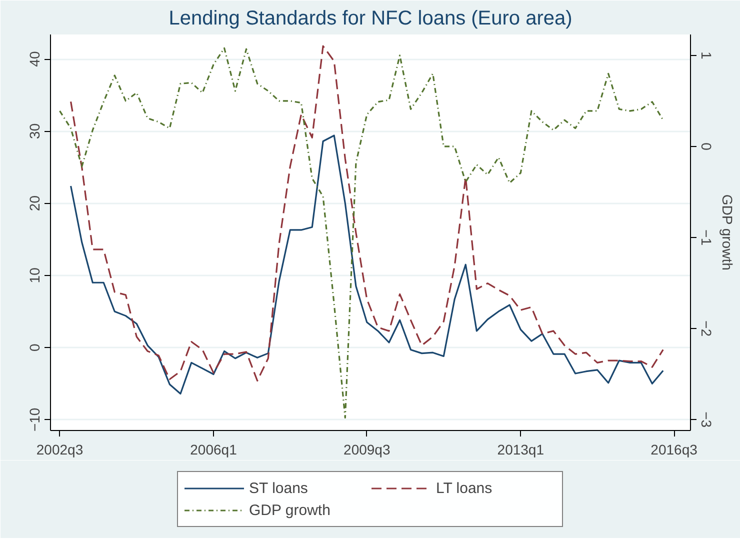 This screenshot has width=740, height=541. What do you see at coordinates (706, 328) in the screenshot?
I see `y2-tick-label: −2` at bounding box center [706, 328].